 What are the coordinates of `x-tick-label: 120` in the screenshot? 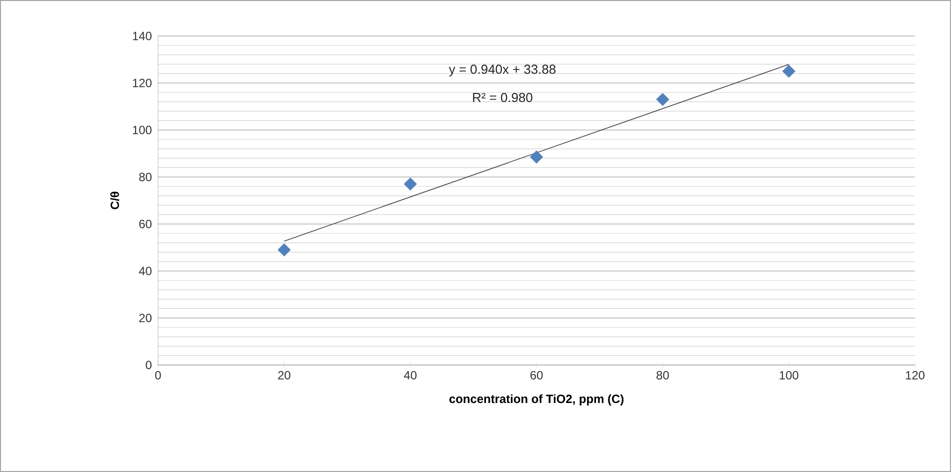 It's located at (915, 375).